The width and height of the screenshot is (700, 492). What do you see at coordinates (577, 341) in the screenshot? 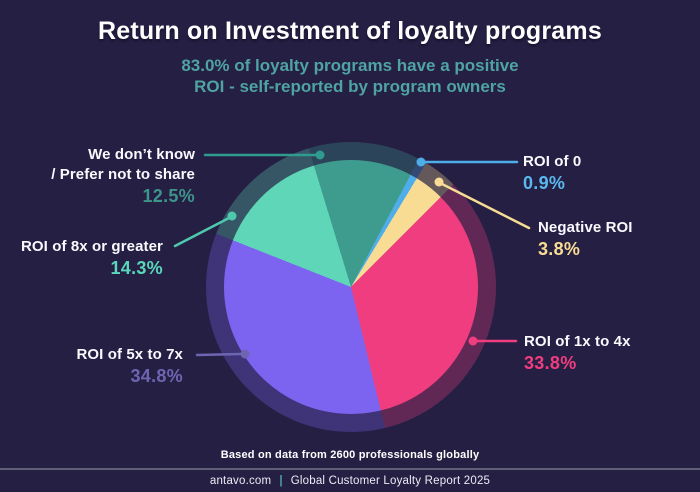
I see `label-text: ROI of 1x to 4x` at bounding box center [577, 341].